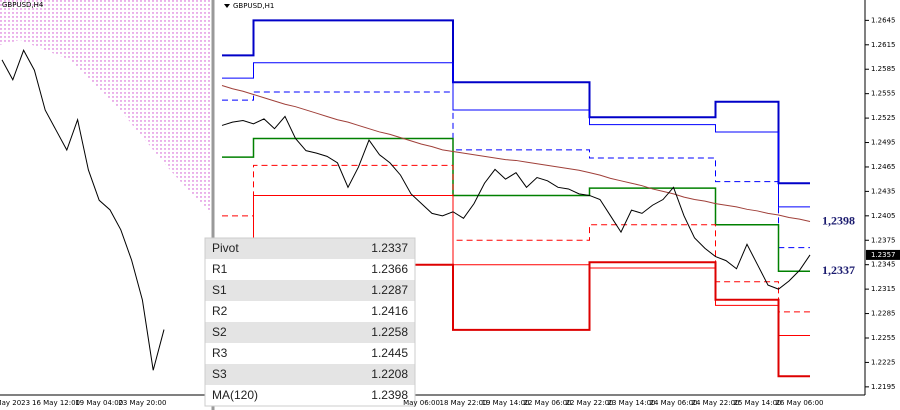  Describe the element at coordinates (99, 403) in the screenshot. I see `x-tick-label: 19 May 04:00` at that location.